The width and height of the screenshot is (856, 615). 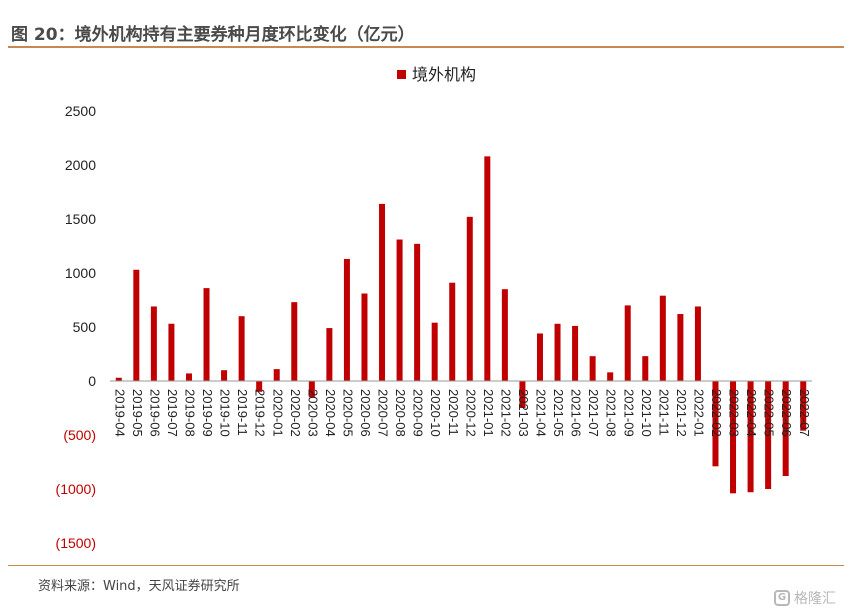 What do you see at coordinates (769, 413) in the screenshot?
I see `x-tick-label: 2022-05` at bounding box center [769, 413].